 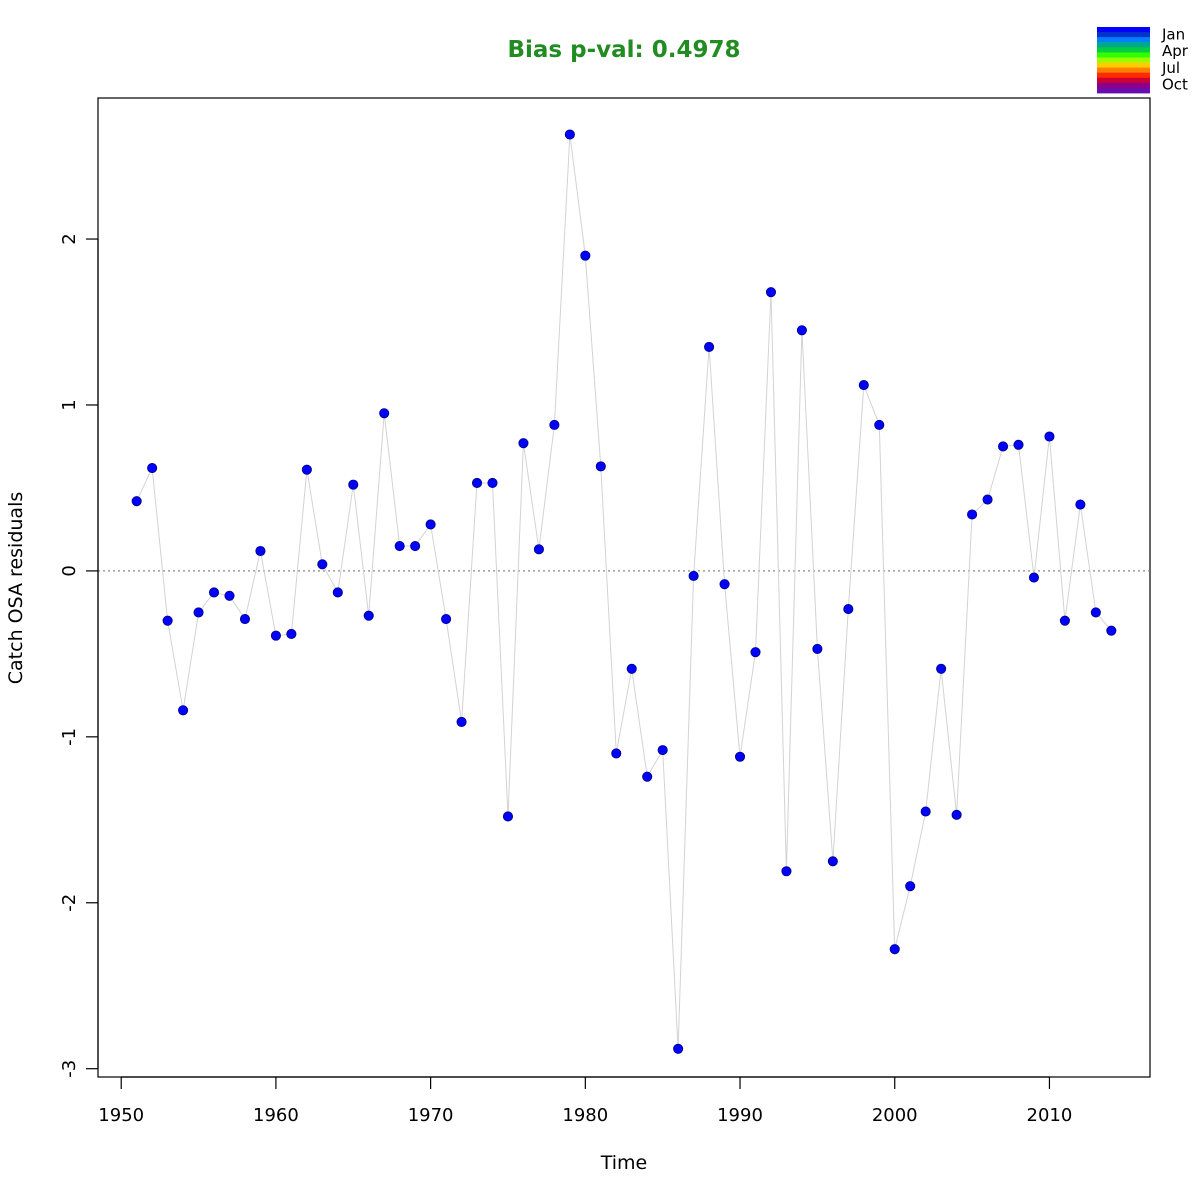 What do you see at coordinates (624, 1163) in the screenshot?
I see `x-axis-label: Time` at bounding box center [624, 1163].